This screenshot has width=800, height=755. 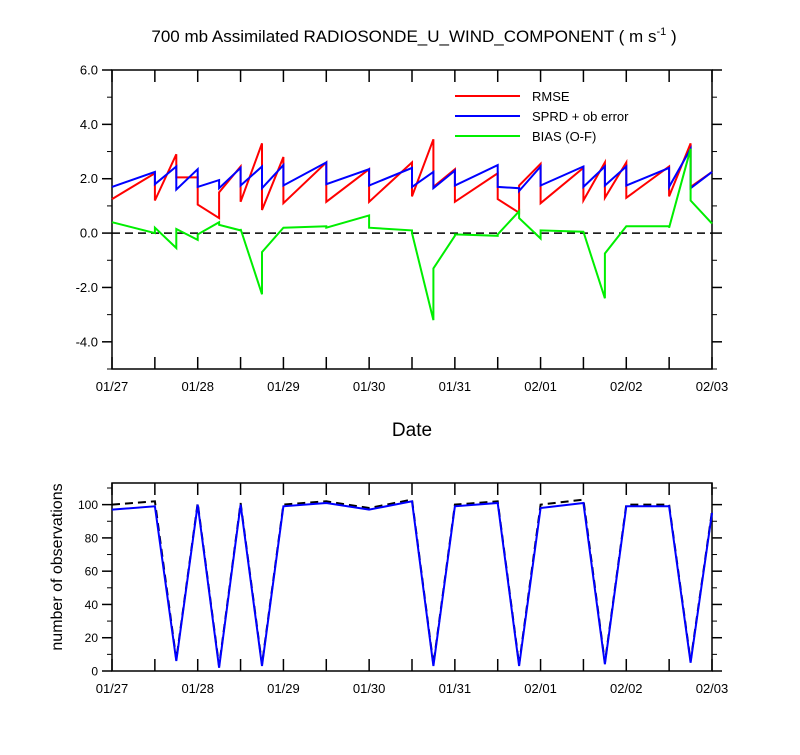 What do you see at coordinates (57, 566) in the screenshot?
I see `y-axis-label: number of observations` at bounding box center [57, 566].